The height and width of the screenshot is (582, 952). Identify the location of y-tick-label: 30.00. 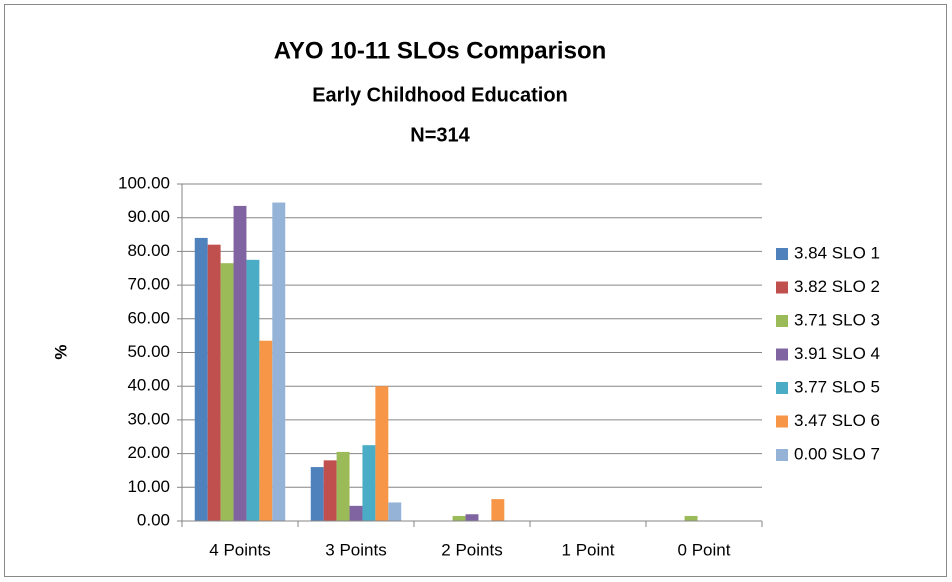
(148, 418).